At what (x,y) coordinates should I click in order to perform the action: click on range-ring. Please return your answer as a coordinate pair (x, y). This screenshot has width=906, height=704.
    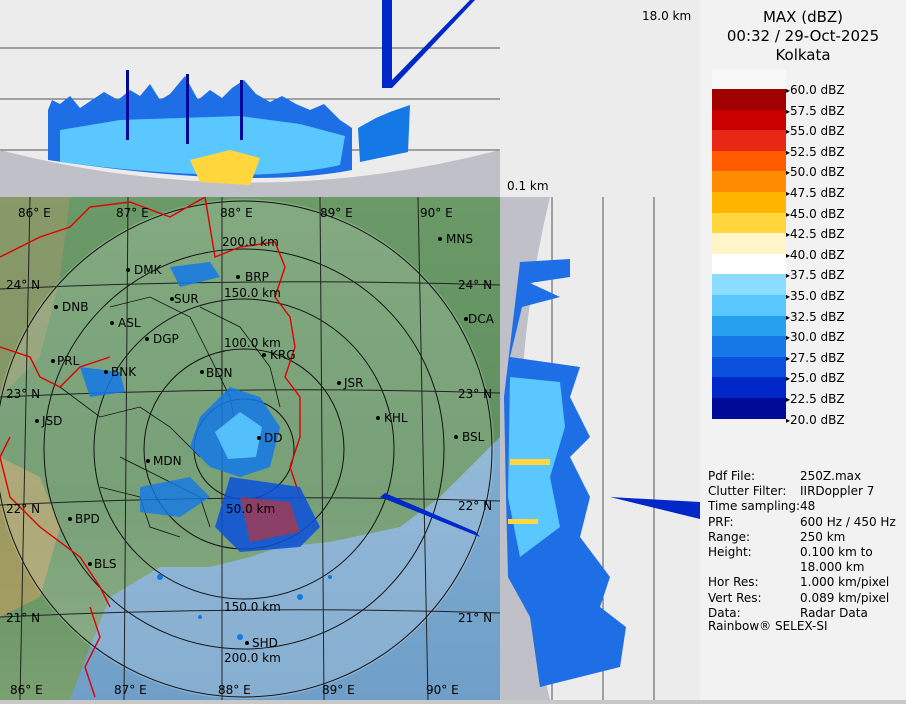
    Looking at the image, I should click on (244, 449).